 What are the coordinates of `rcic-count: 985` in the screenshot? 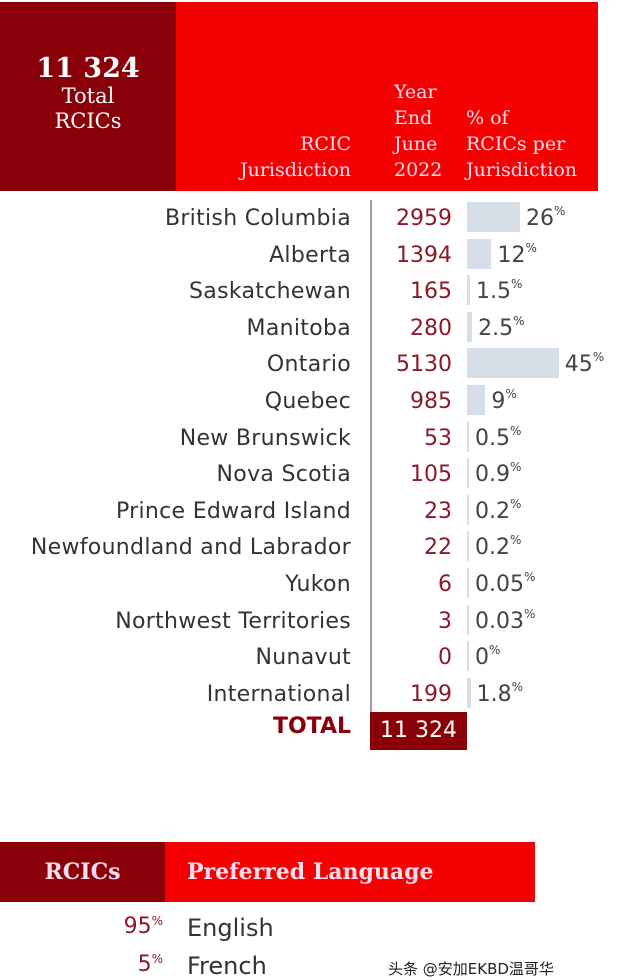 It's located at (431, 401).